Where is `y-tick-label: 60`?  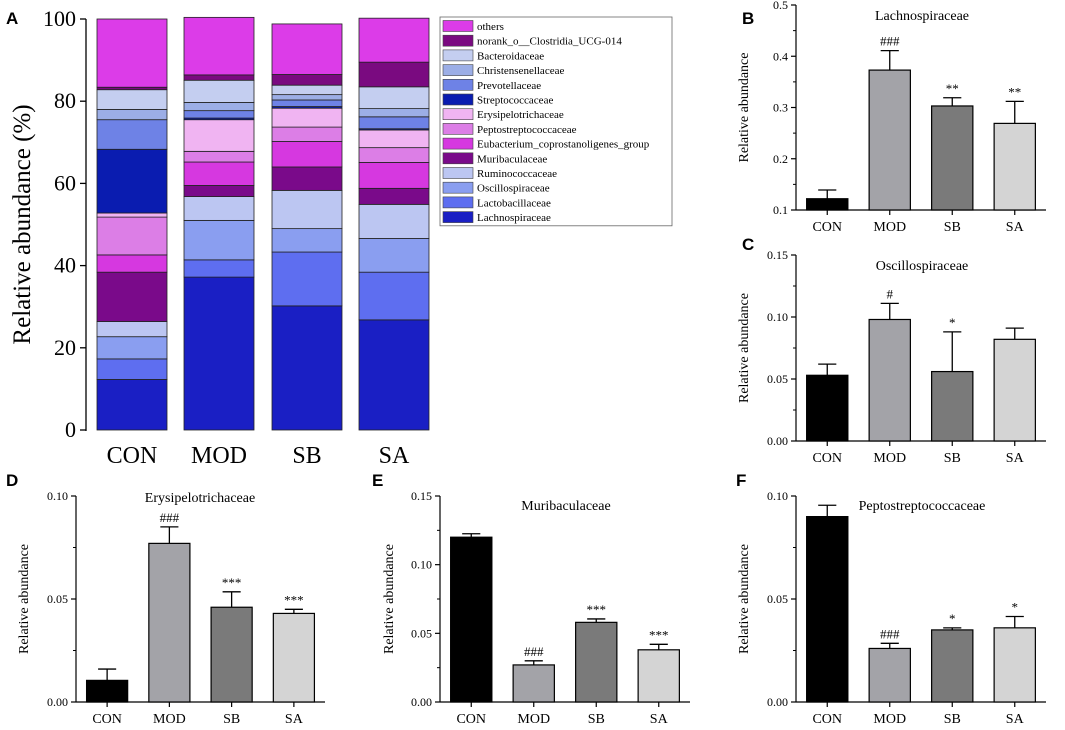 y-tick-label: 60 is located at coordinates (65, 182).